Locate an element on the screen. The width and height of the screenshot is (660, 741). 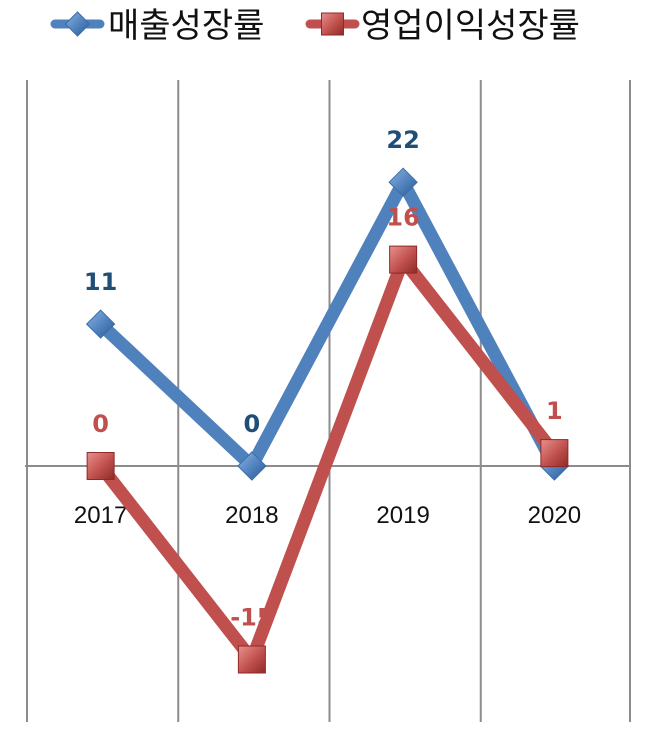
legend: 매출성장률 영업이익성장률 is located at coordinates (315, 26).